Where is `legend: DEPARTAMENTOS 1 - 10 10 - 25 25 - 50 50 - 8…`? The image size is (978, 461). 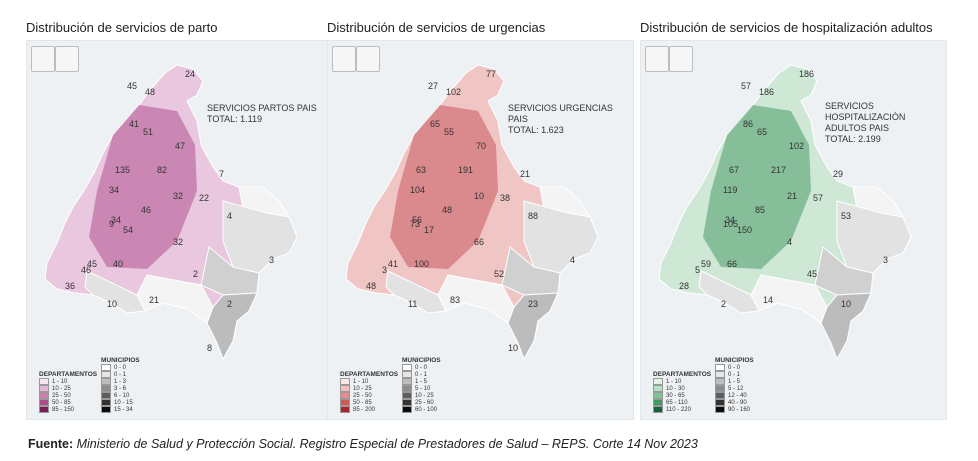 legend: DEPARTAMENTOS 1 - 10 10 - 25 25 - 50 50 - 8… is located at coordinates (440, 380).